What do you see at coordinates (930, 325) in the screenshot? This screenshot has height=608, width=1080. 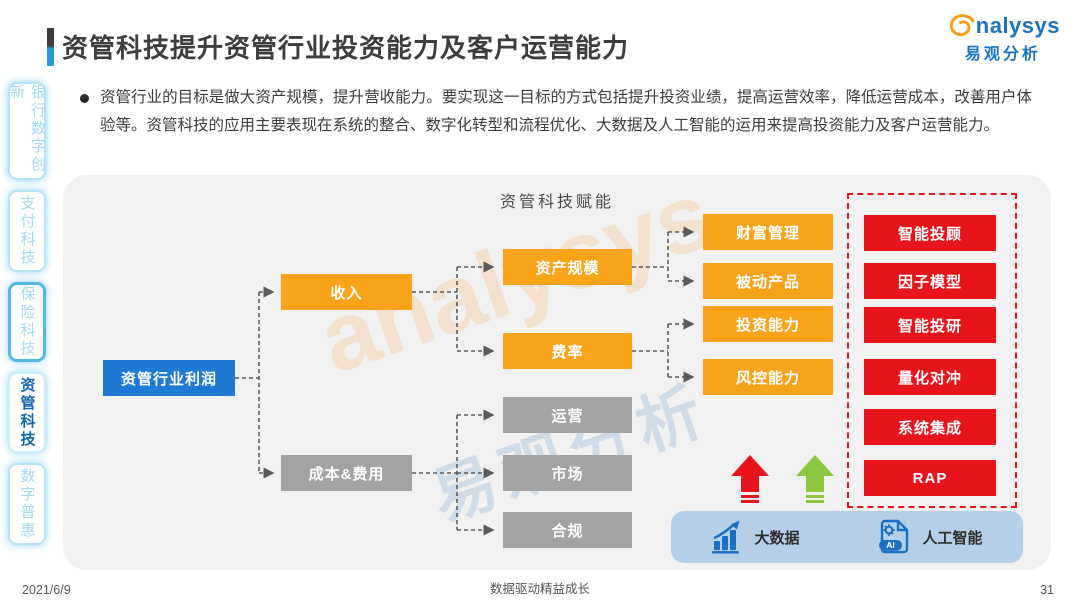 I see `tech-box-smart-research: 智能投研` at bounding box center [930, 325].